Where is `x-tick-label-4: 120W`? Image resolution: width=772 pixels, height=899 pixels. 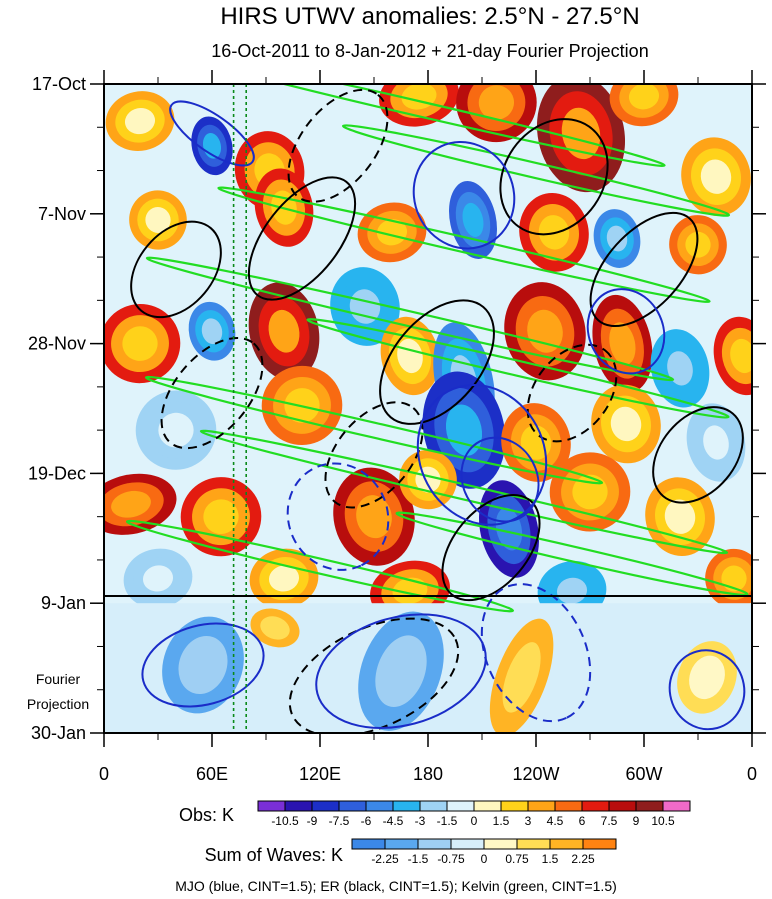
x-tick-label-4: 120W is located at coordinates (535, 774).